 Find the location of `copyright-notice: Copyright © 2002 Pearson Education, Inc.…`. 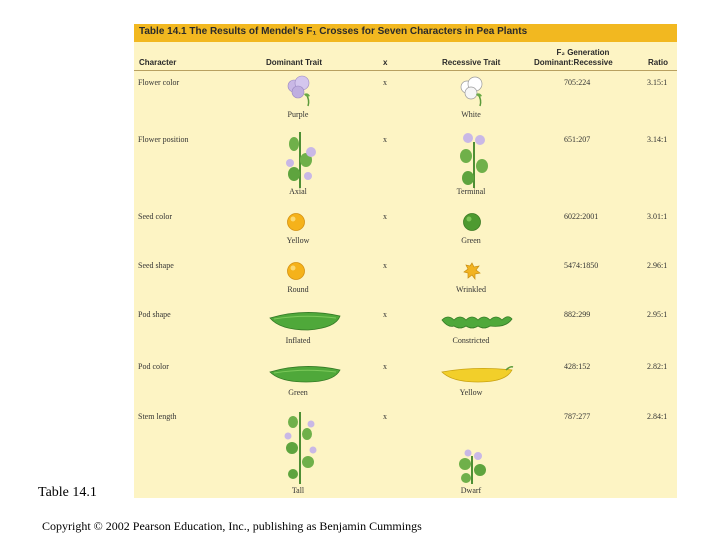

copyright-notice: Copyright © 2002 Pearson Education, Inc.… is located at coordinates (232, 526).